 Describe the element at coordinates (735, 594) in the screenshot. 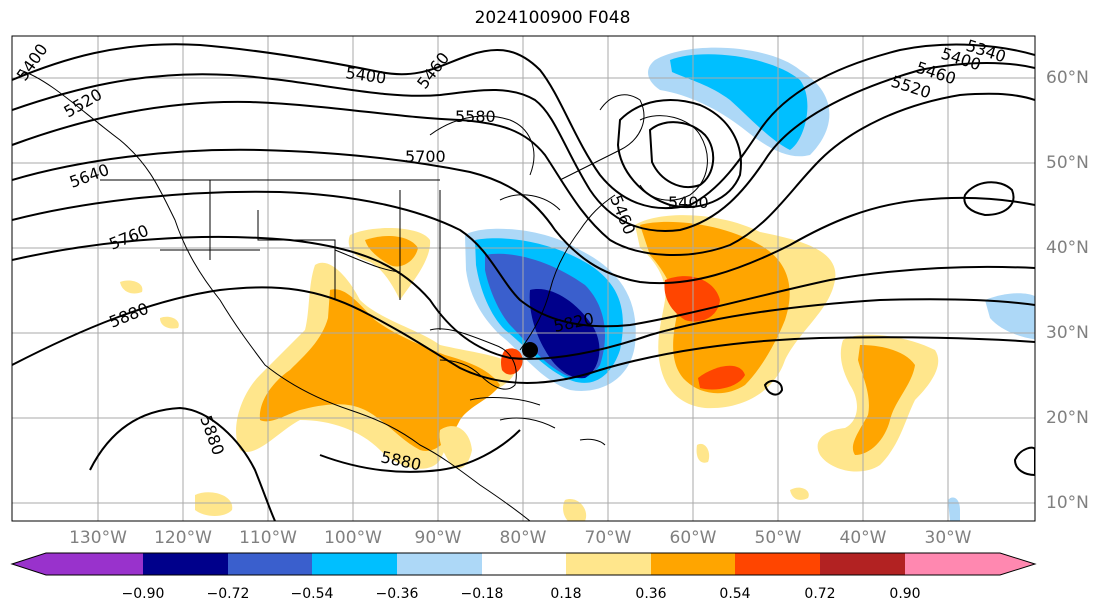

I see `colorbar-tick: 0.54` at that location.